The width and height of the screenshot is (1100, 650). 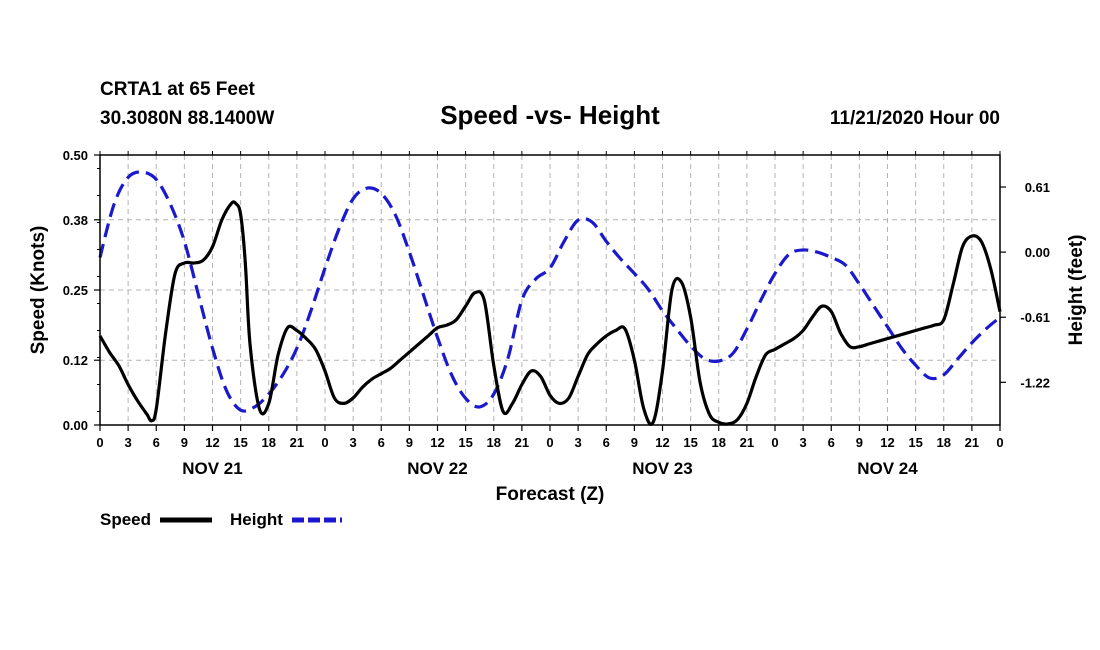 I want to click on y-right-tick-label: 0.00, so click(x=1037, y=252).